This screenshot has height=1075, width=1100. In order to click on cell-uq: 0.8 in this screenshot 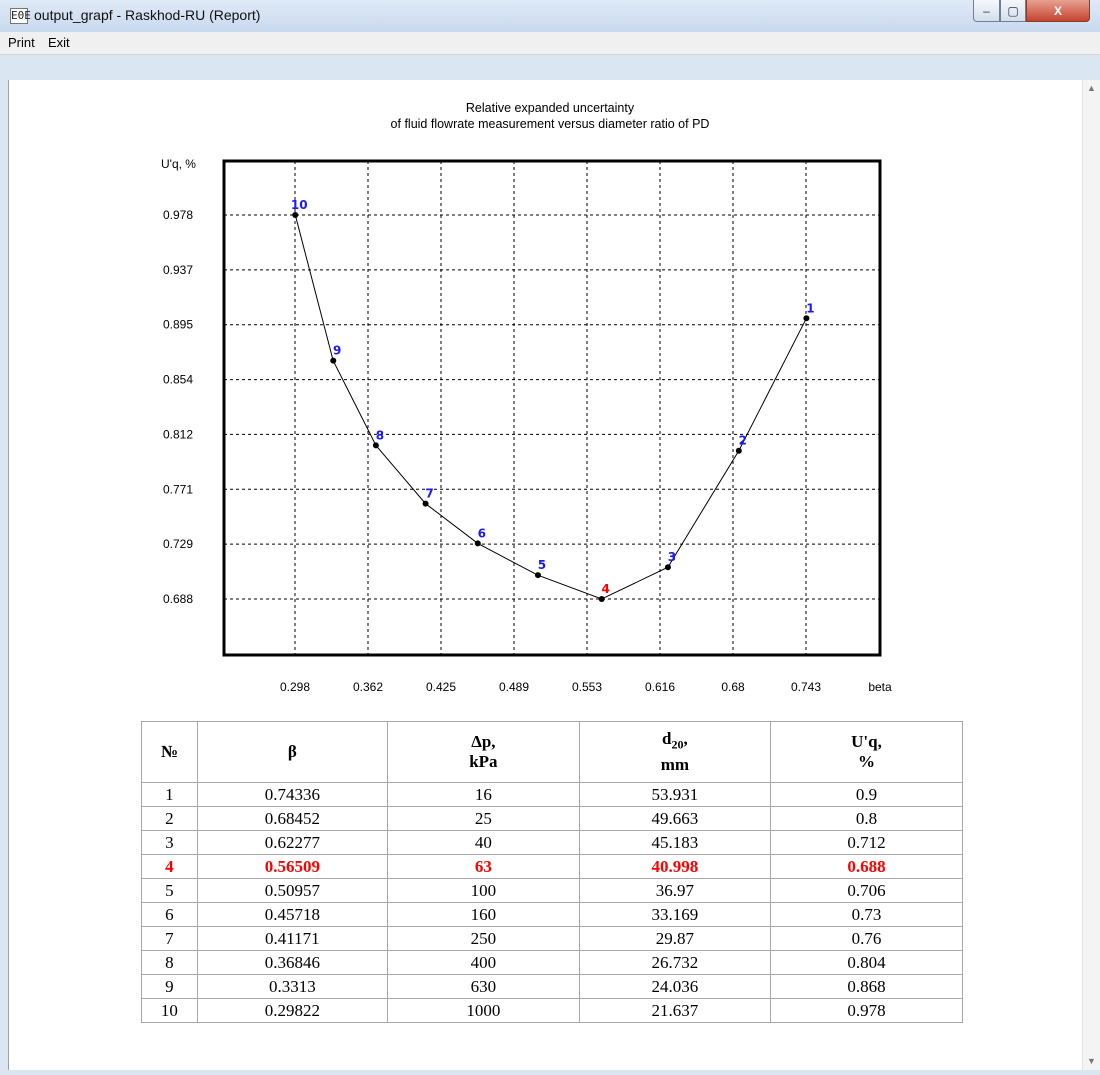, I will do `click(866, 818)`.